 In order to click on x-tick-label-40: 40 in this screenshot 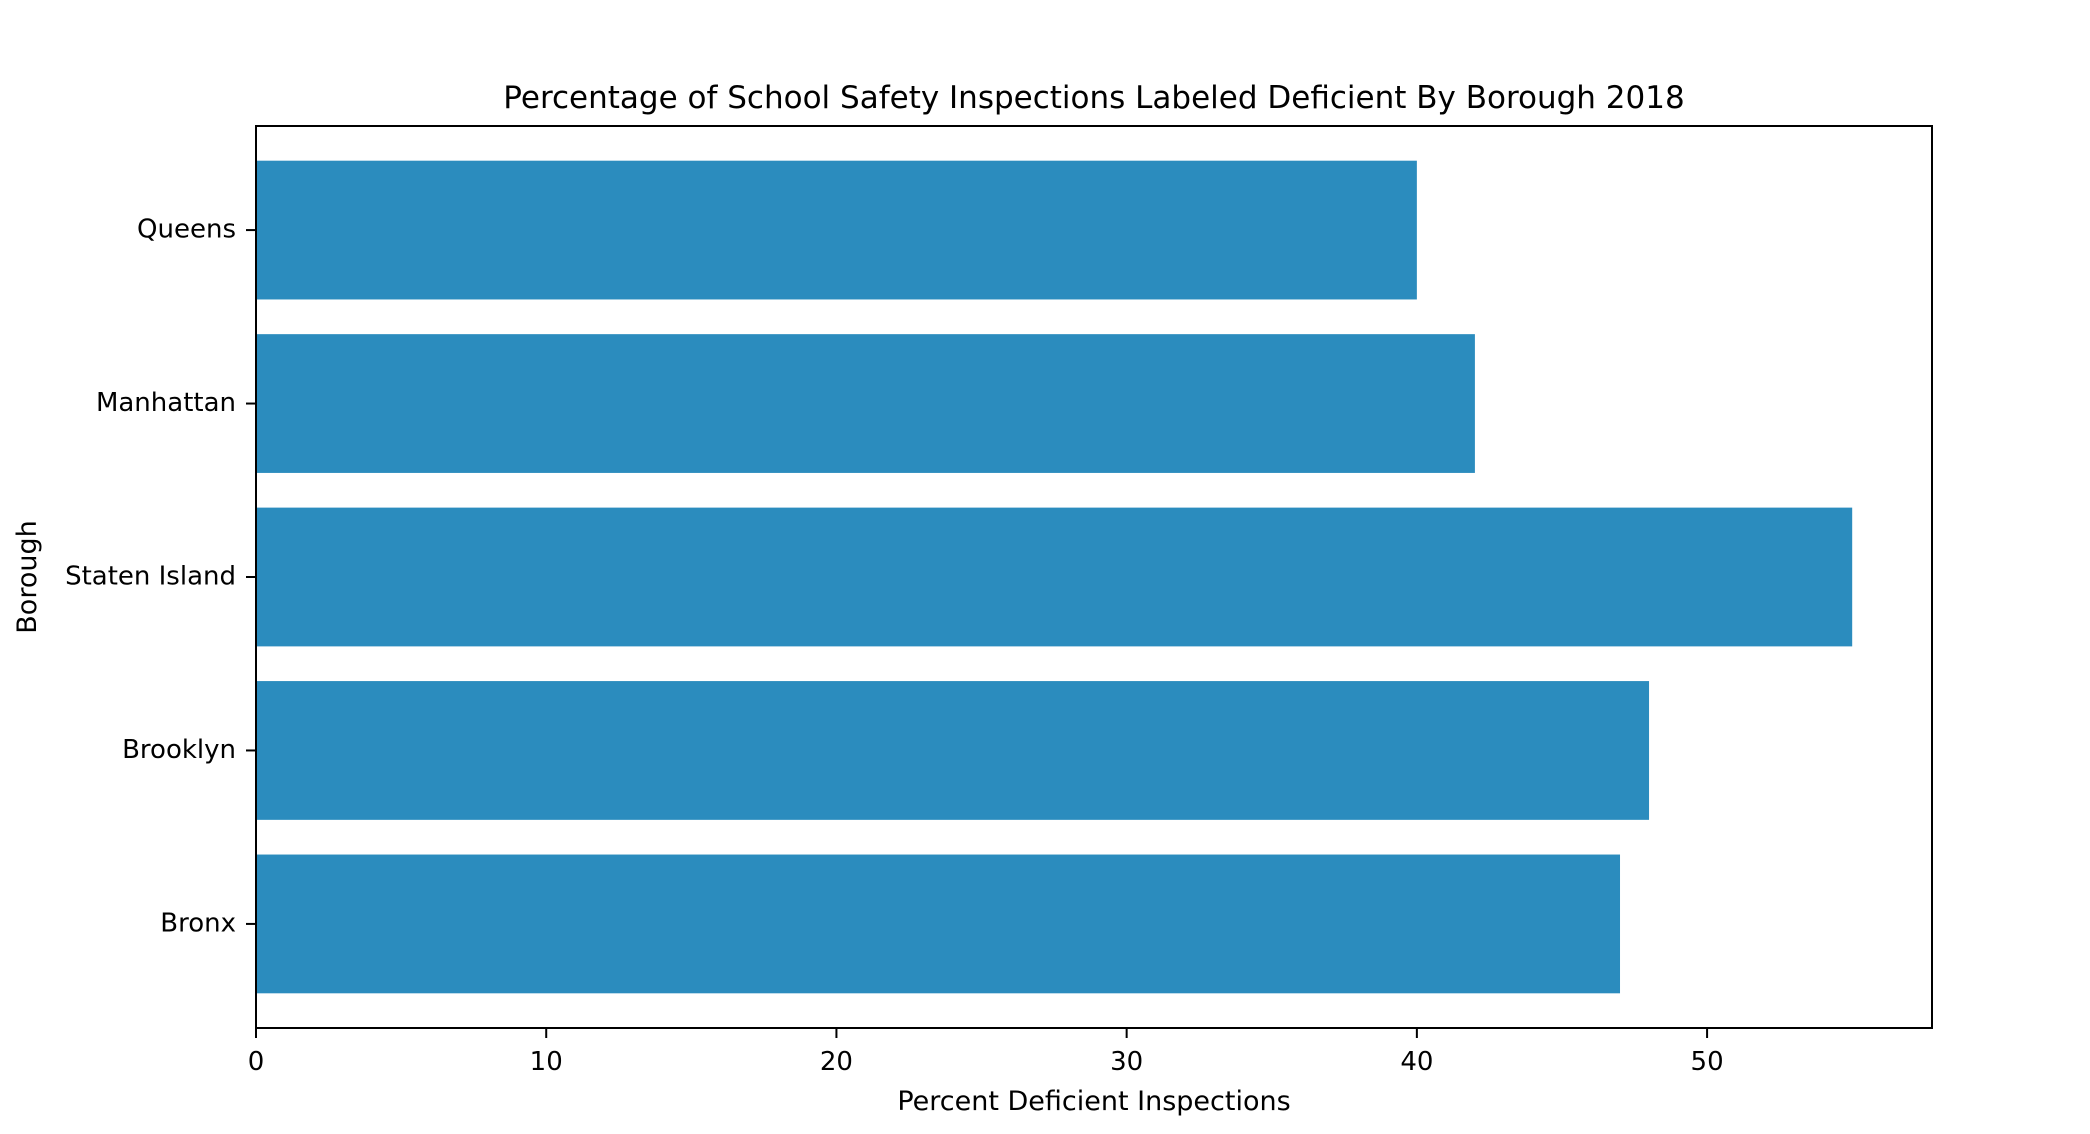, I will do `click(1416, 1062)`.